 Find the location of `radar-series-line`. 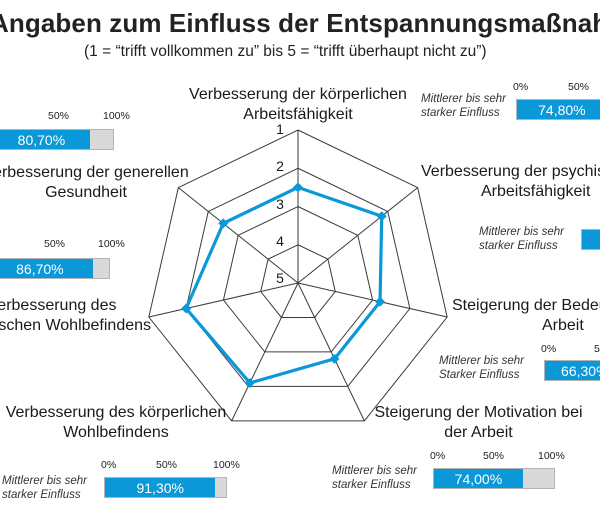

radar-series-line is located at coordinates (284, 285).